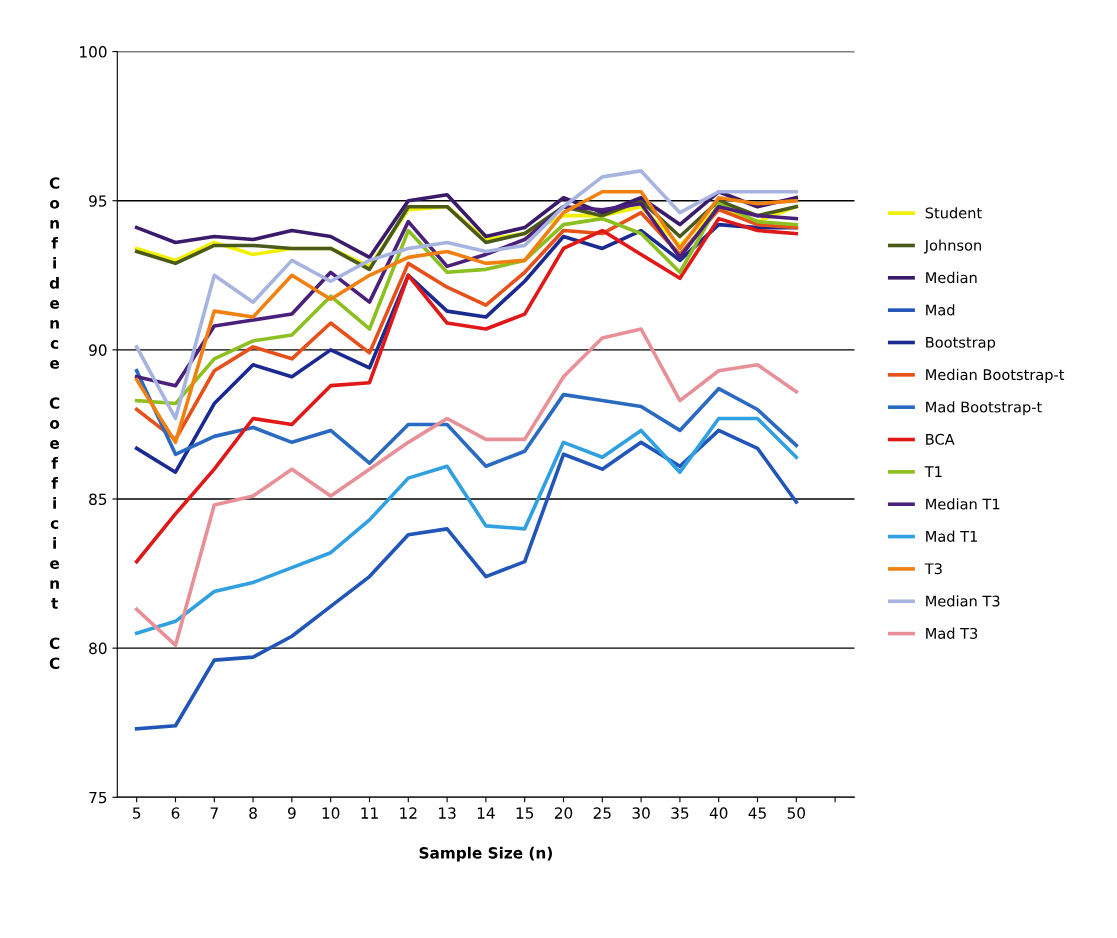  What do you see at coordinates (93, 52) in the screenshot?
I see `y-tick-label: 100` at bounding box center [93, 52].